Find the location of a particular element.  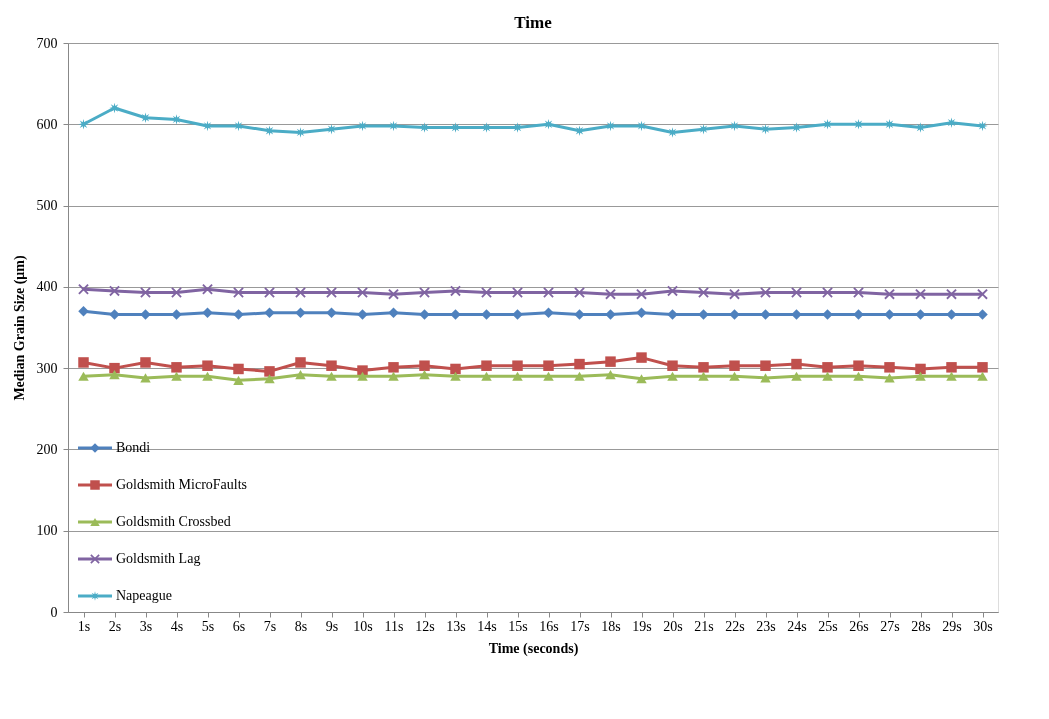

x-tick-label: 14s is located at coordinates (487, 626).